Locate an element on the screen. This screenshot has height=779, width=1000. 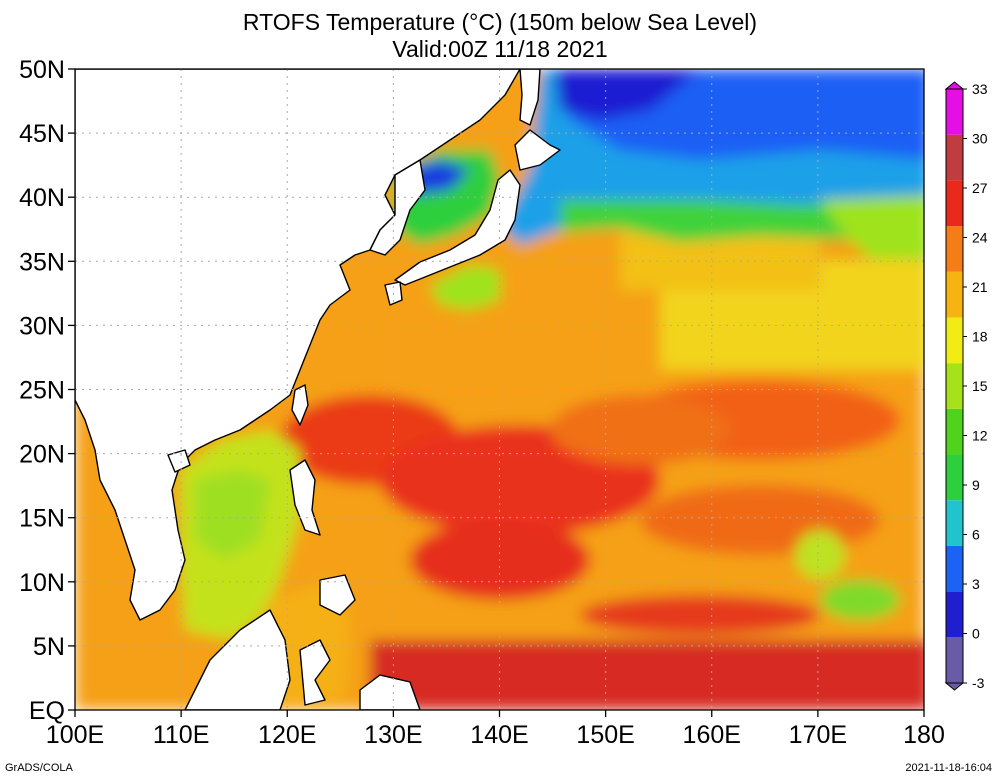
korea is located at coordinates (397, 207).